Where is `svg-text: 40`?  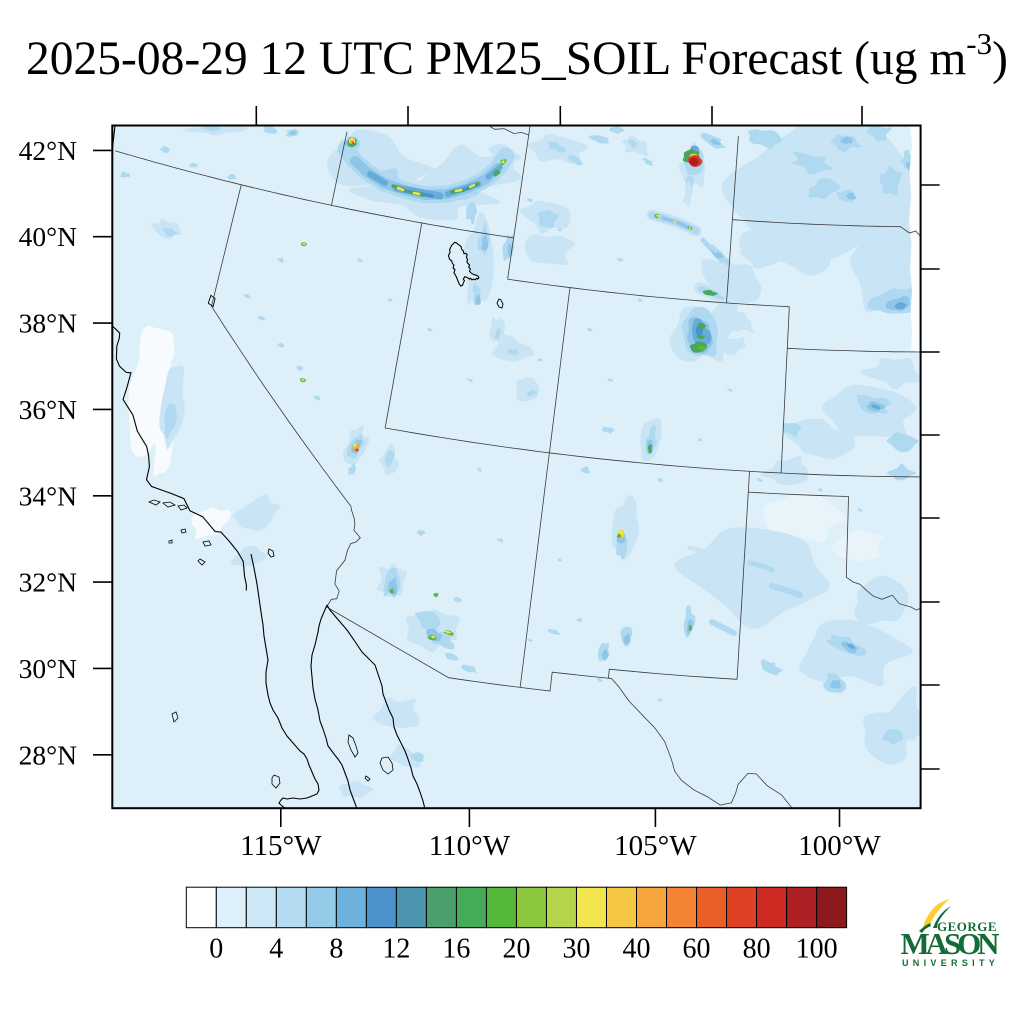
svg-text: 40 is located at coordinates (637, 949).